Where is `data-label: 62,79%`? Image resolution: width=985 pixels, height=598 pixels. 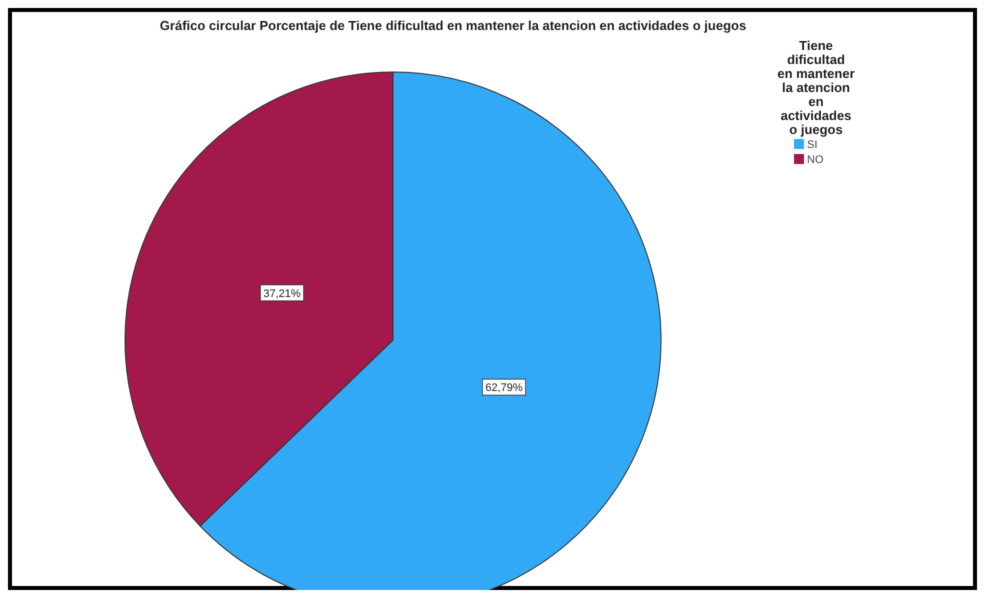 data-label: 62,79% is located at coordinates (504, 388).